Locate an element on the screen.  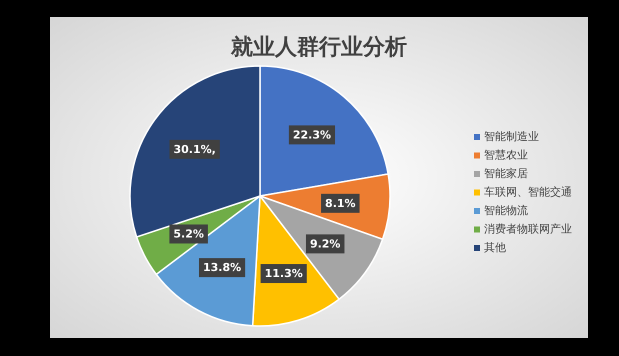
legend-label: 智能制造业 is located at coordinates (511, 136).